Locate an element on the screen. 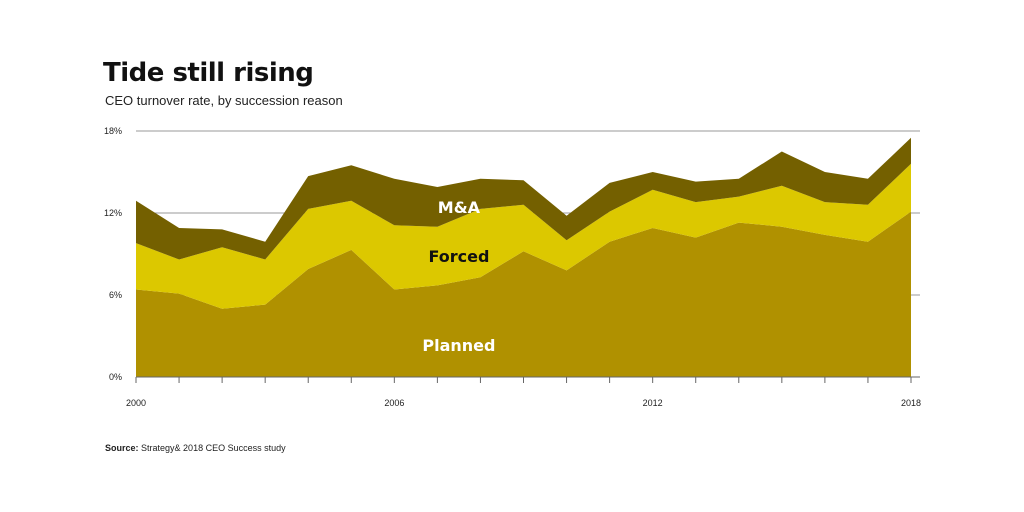 The height and width of the screenshot is (512, 1024). y-tick-label: 18% is located at coordinates (113, 131).